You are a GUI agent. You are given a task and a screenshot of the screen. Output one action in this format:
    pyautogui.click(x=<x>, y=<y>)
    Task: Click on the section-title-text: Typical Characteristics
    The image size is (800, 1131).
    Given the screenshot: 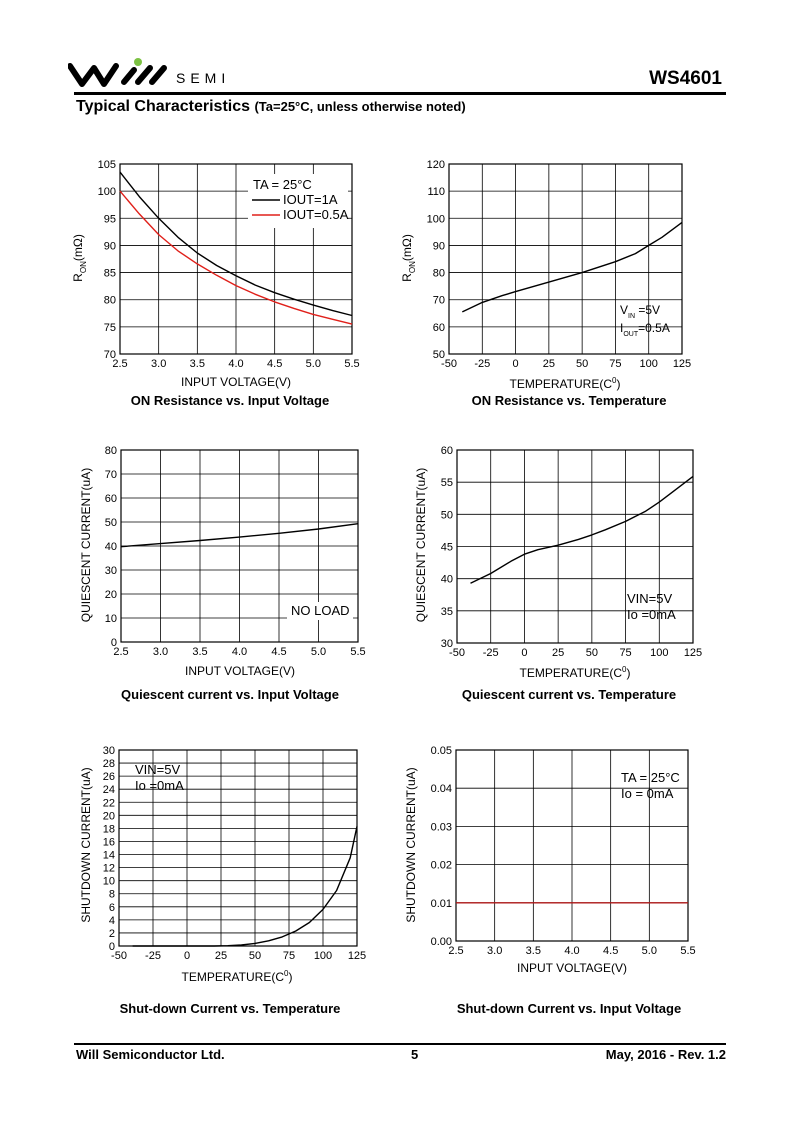 What is the action you would take?
    pyautogui.click(x=163, y=106)
    